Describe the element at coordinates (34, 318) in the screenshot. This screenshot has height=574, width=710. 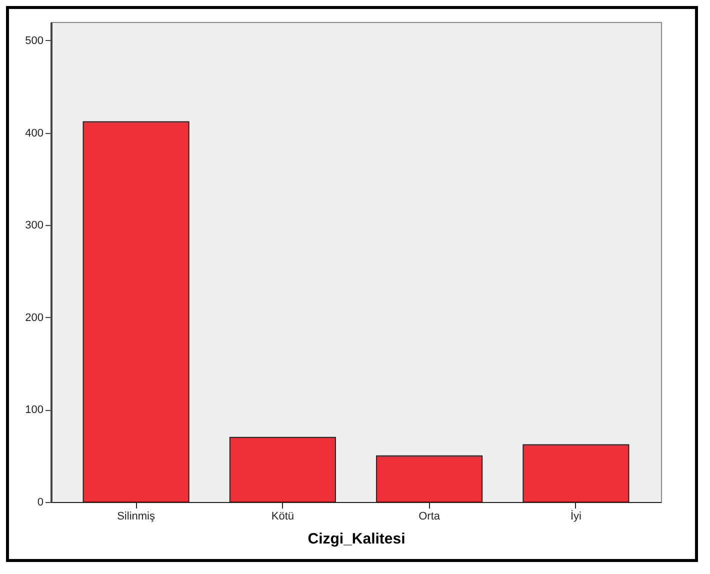
I see `y-tick-label: 200` at that location.